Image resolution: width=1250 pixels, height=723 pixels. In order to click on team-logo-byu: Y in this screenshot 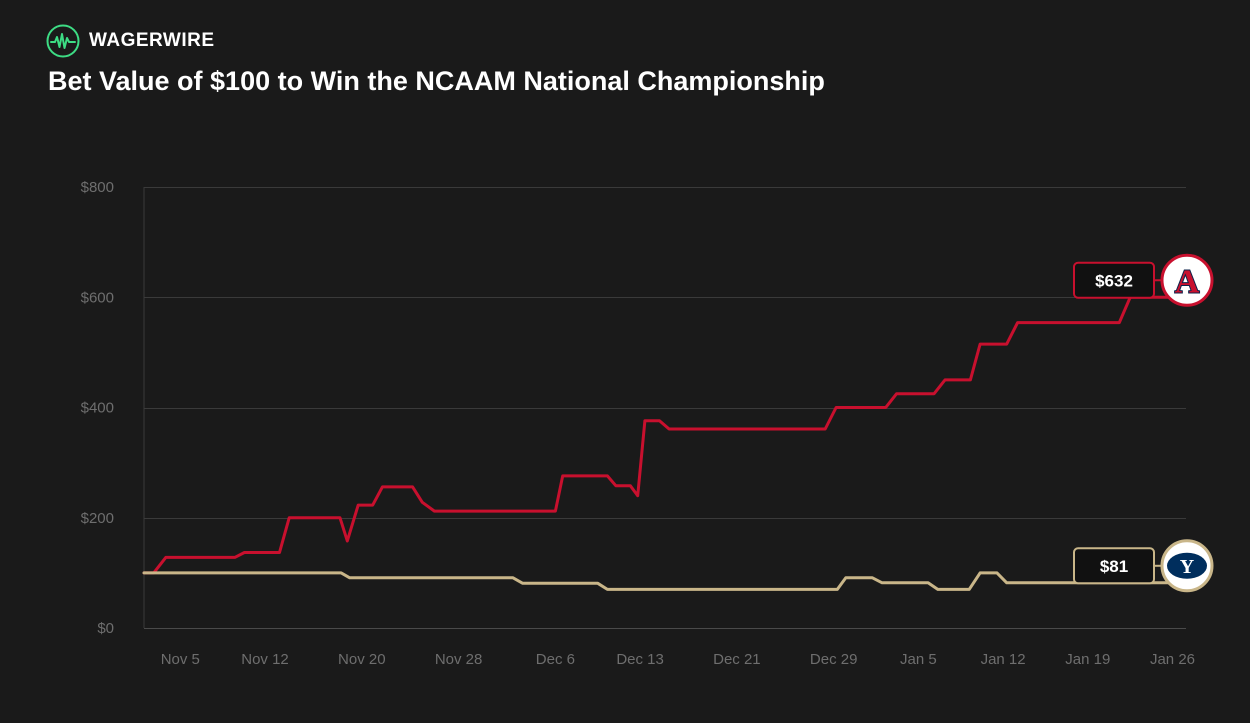, I will do `click(1187, 566)`.